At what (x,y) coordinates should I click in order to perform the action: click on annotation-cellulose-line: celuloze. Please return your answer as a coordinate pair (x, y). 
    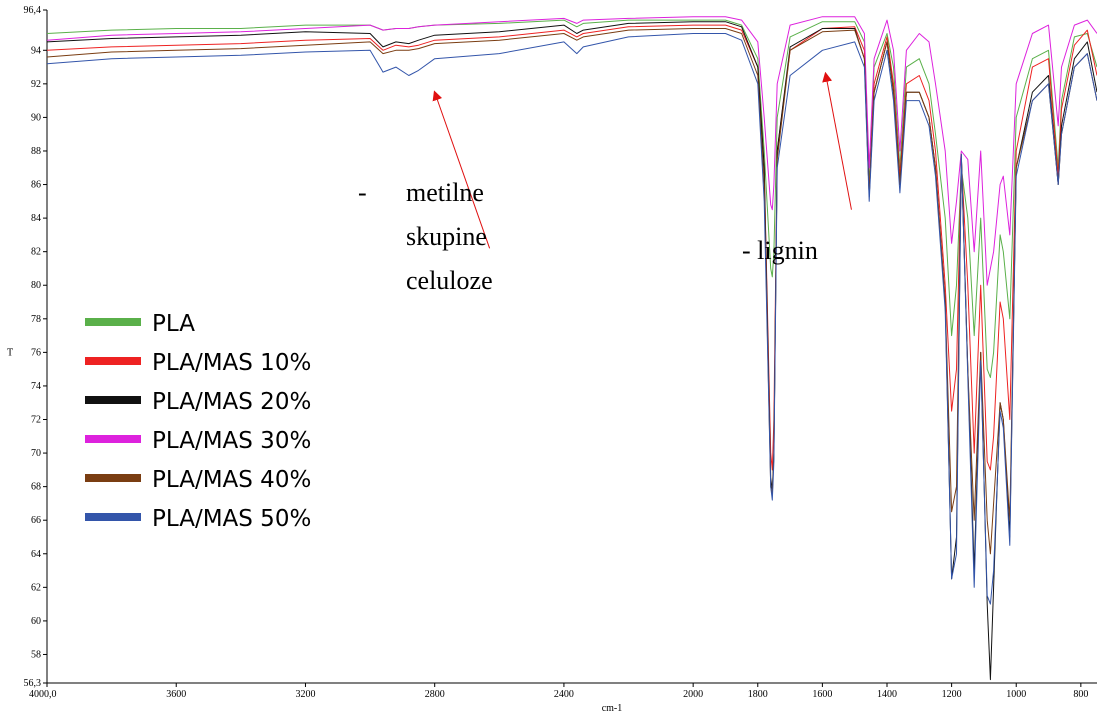
    Looking at the image, I should click on (449, 280).